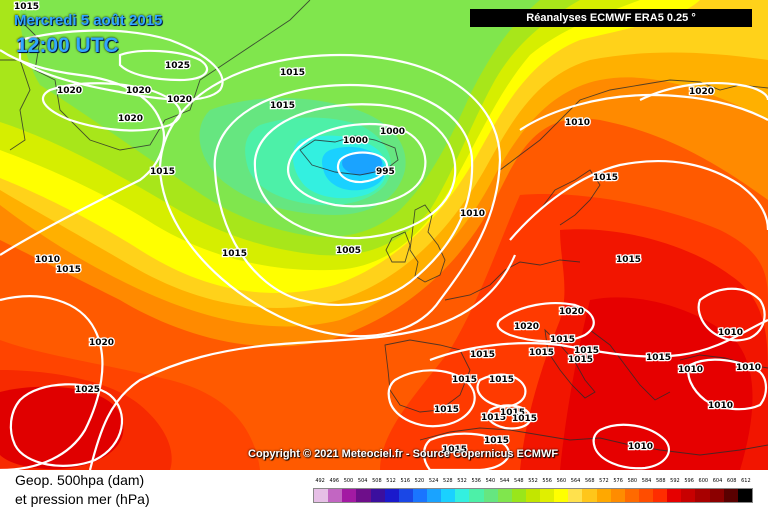 This screenshot has width=768, height=512. I want to click on isobar-1010-turkey, so click(727, 384).